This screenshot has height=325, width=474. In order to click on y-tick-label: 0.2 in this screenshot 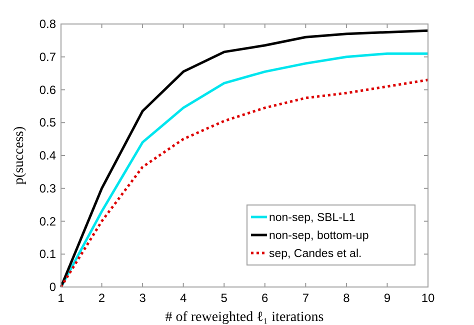, I will do `click(47, 221)`.